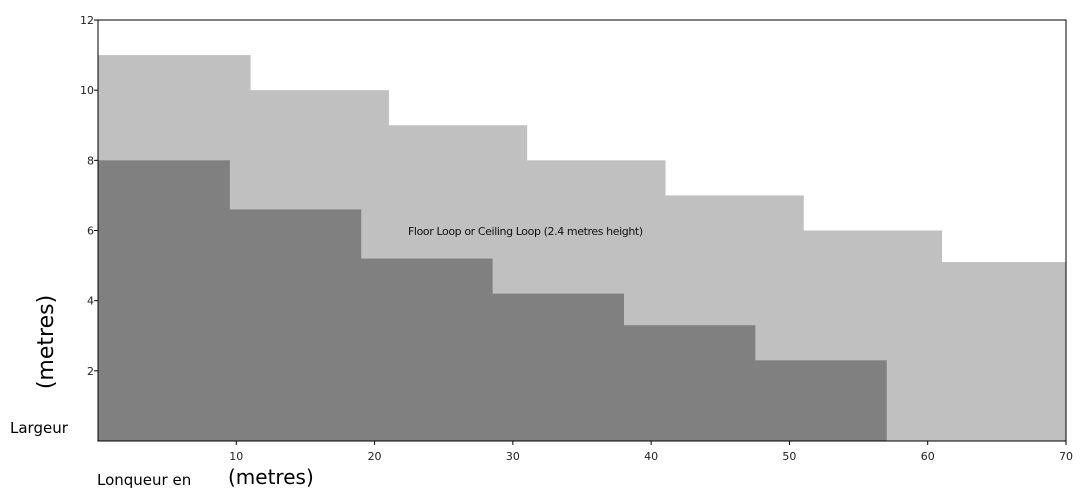 Image resolution: width=1086 pixels, height=490 pixels. I want to click on x-tick-label-20: 20, so click(375, 456).